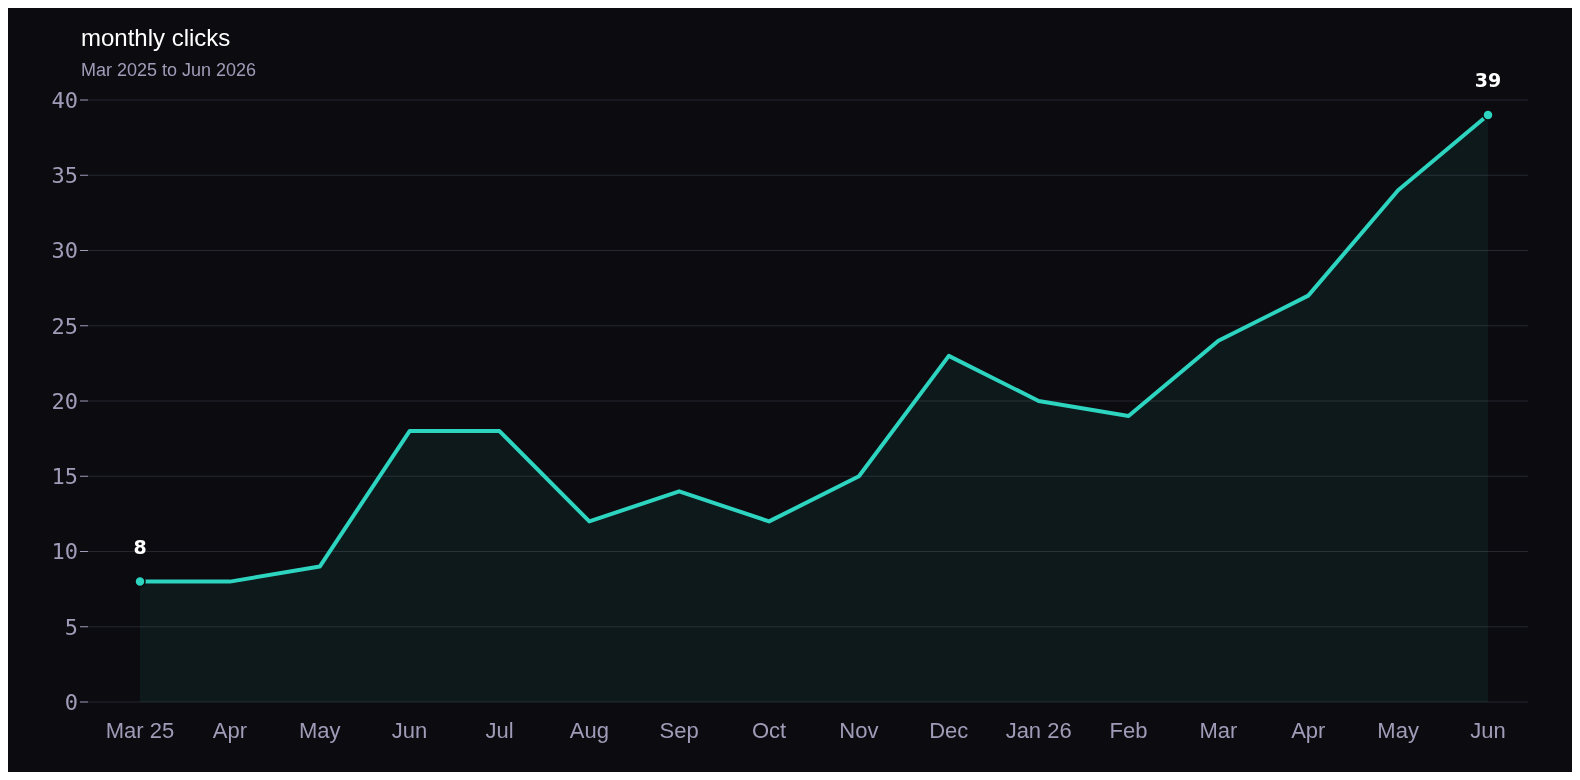 Image resolution: width=1580 pixels, height=780 pixels. What do you see at coordinates (1488, 80) in the screenshot?
I see `data-label: 39` at bounding box center [1488, 80].